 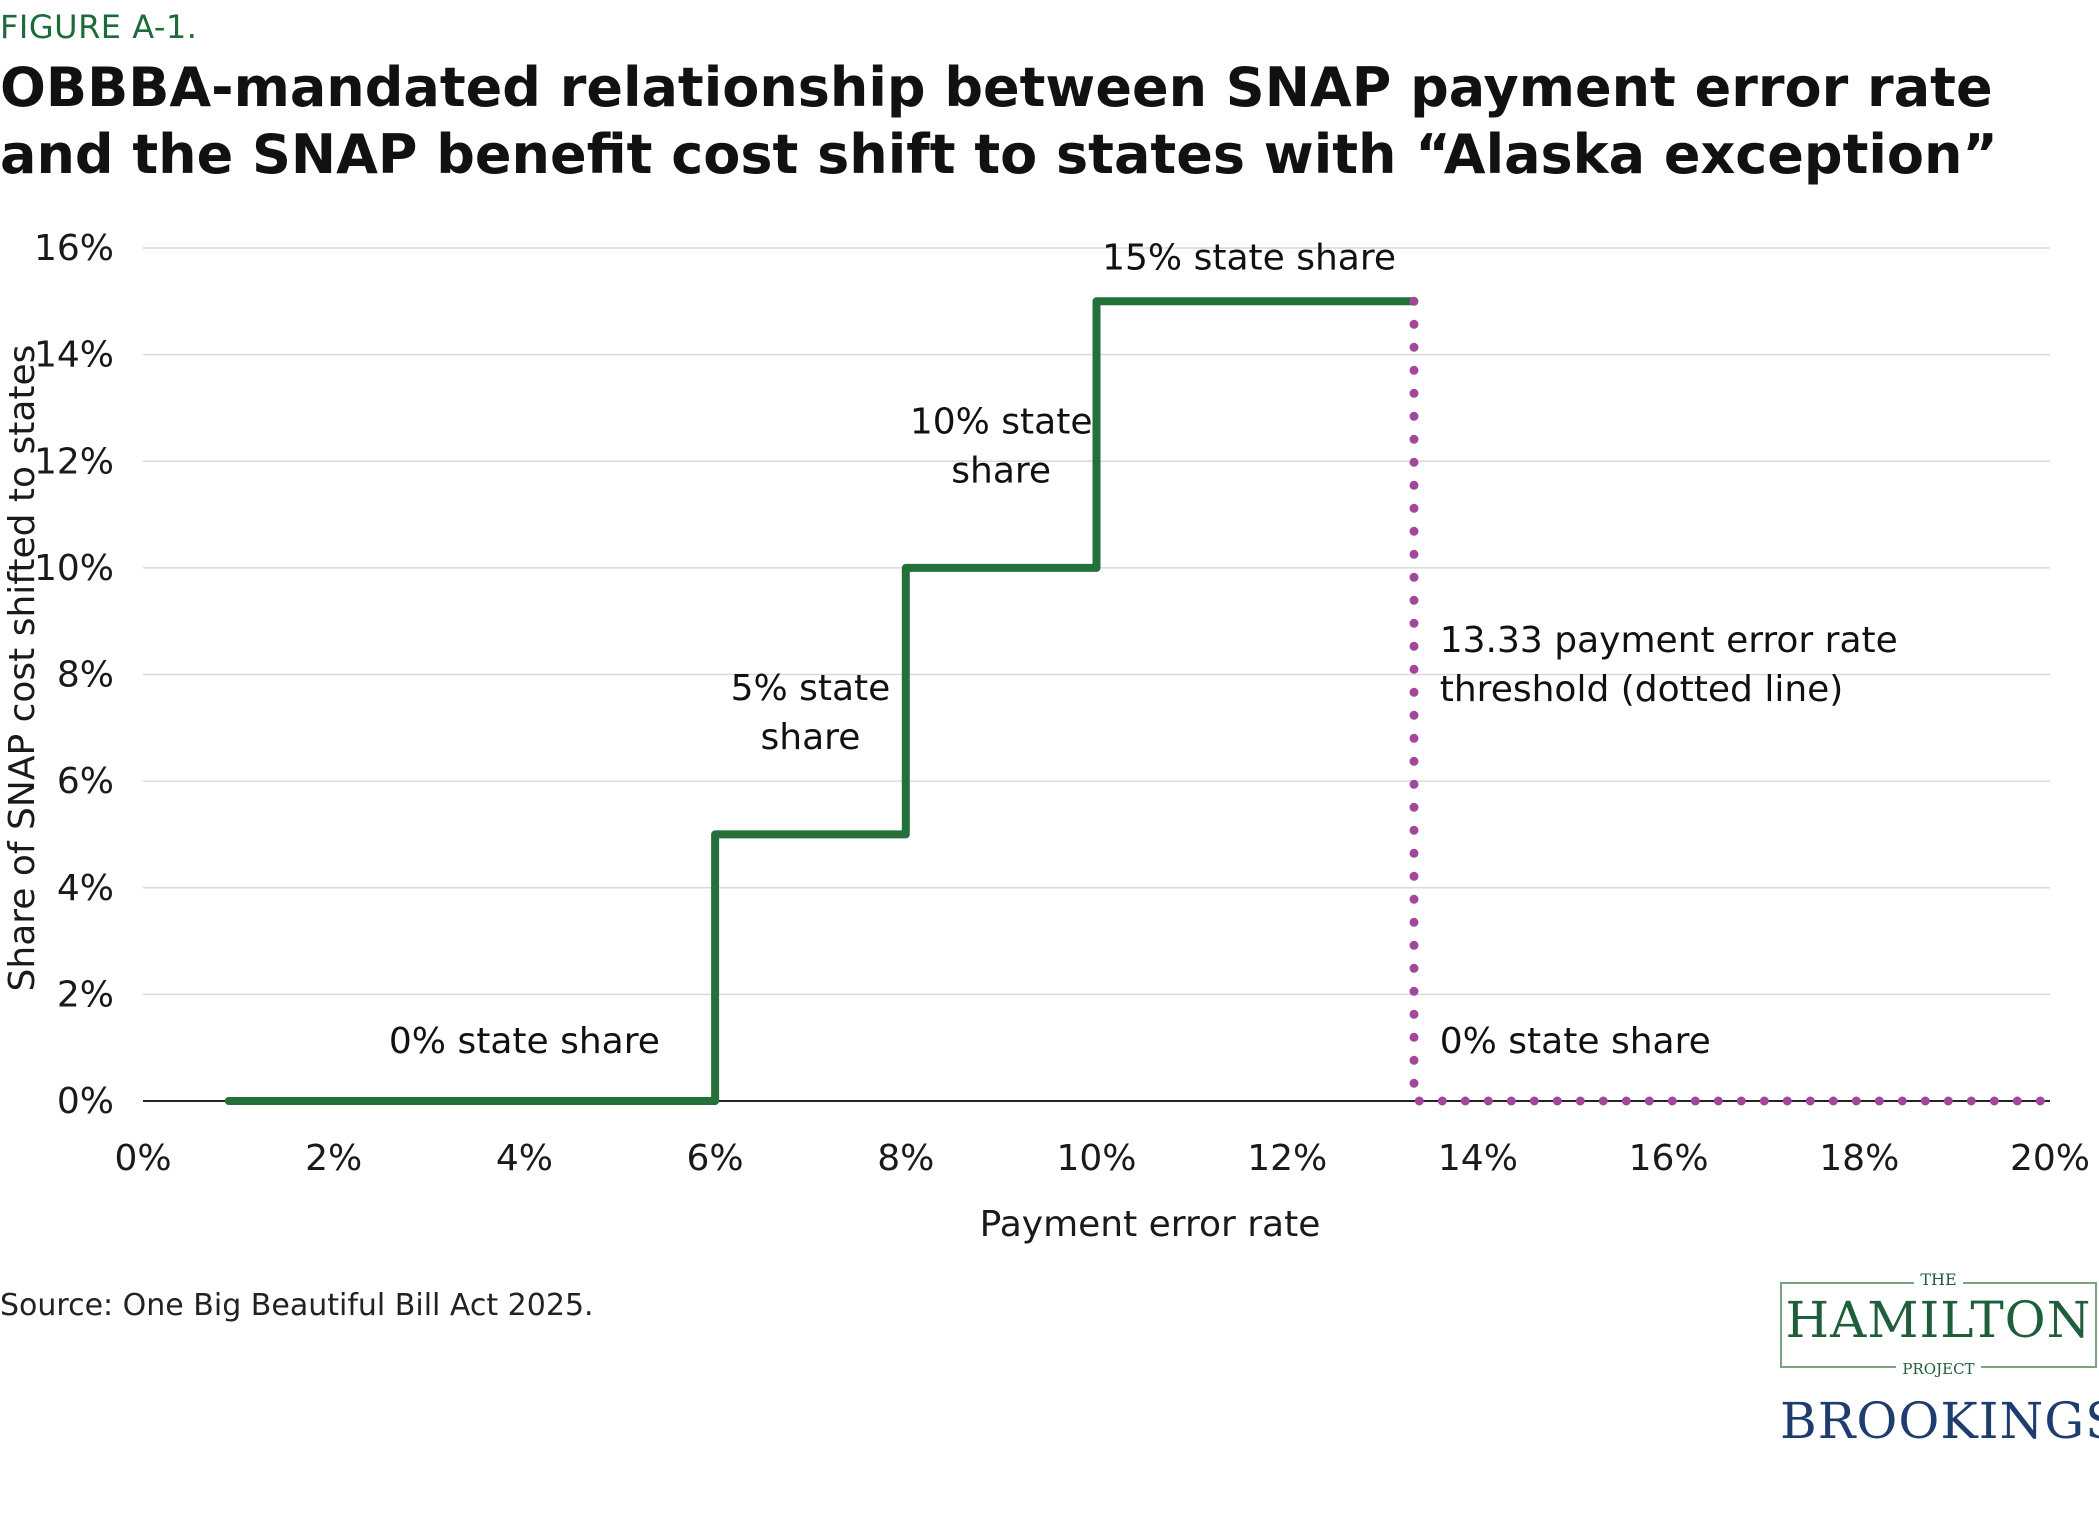 I want to click on x-tick-label: 14%, so click(x=1478, y=1158).